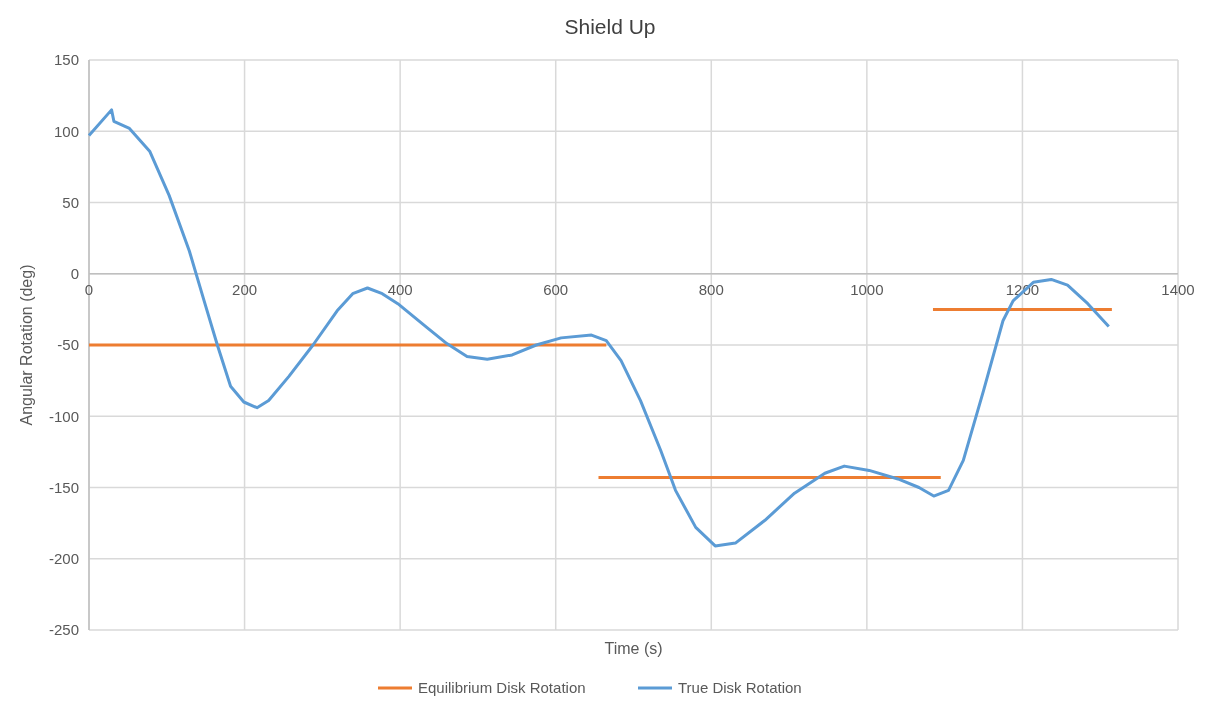 The height and width of the screenshot is (713, 1220). What do you see at coordinates (89, 289) in the screenshot?
I see `x-tick-label: 0` at bounding box center [89, 289].